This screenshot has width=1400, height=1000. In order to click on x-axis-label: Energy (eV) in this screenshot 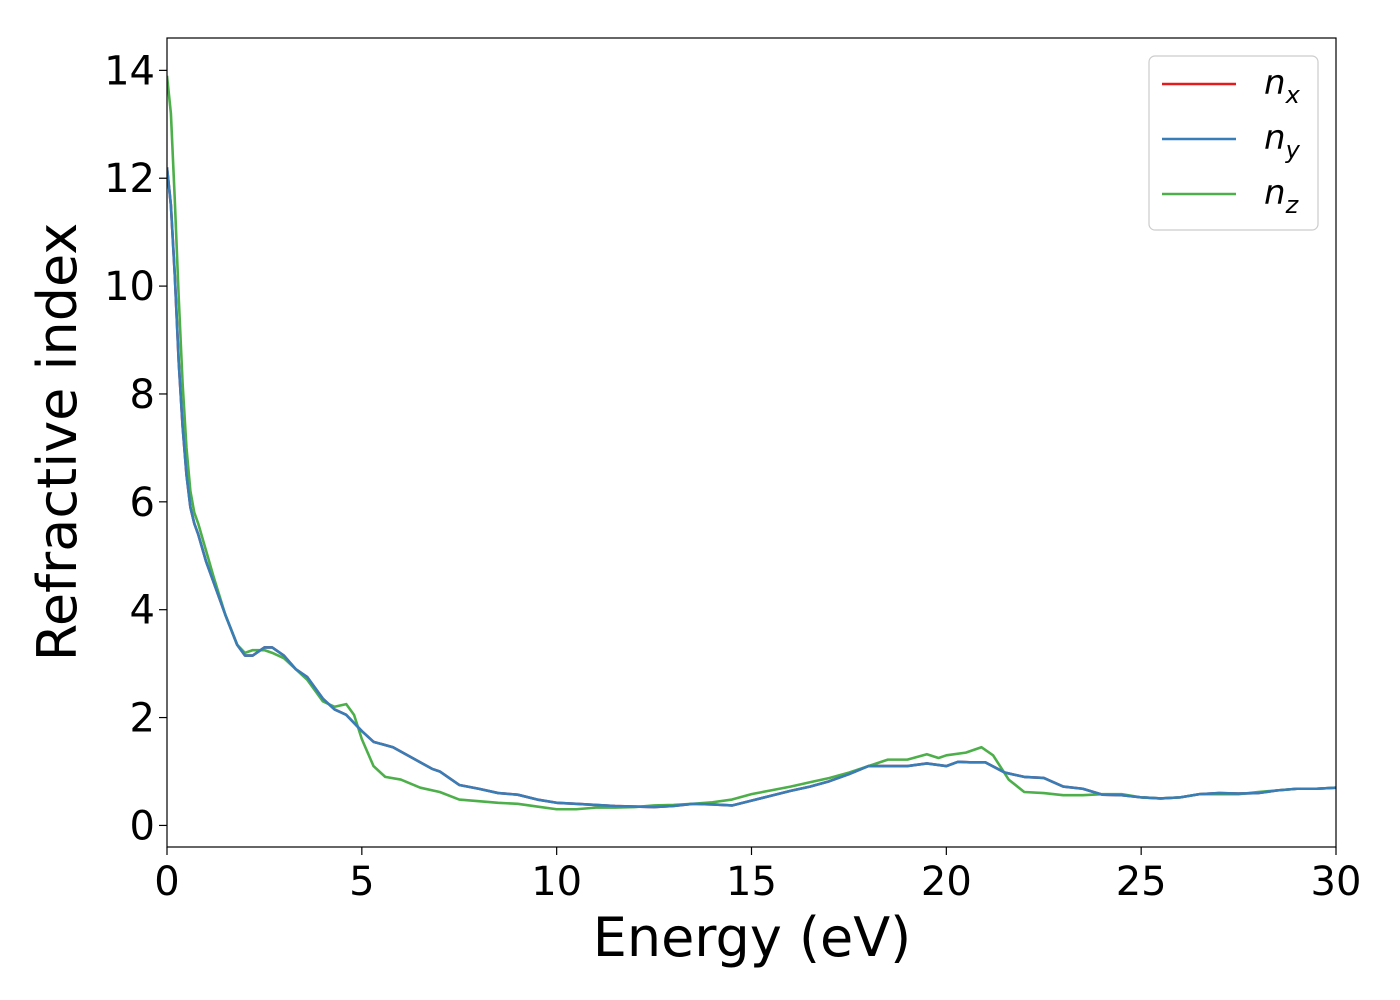, I will do `click(752, 937)`.